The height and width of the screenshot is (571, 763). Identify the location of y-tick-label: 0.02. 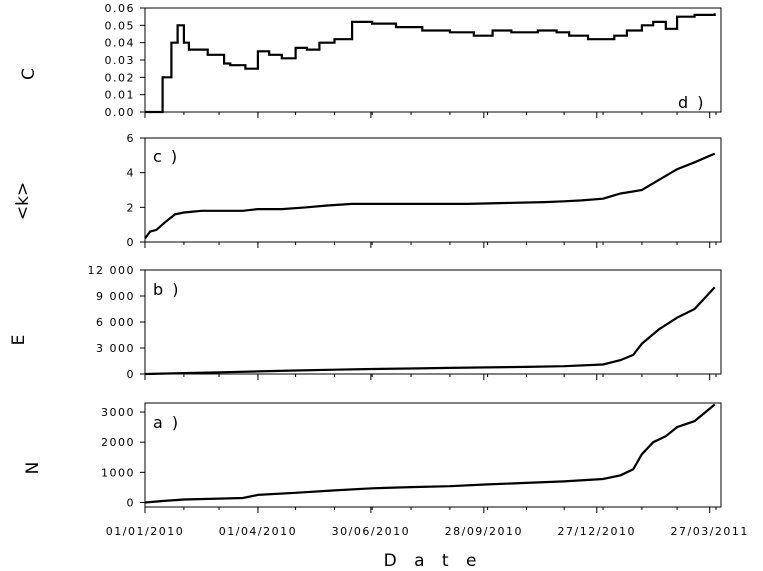
(120, 77).